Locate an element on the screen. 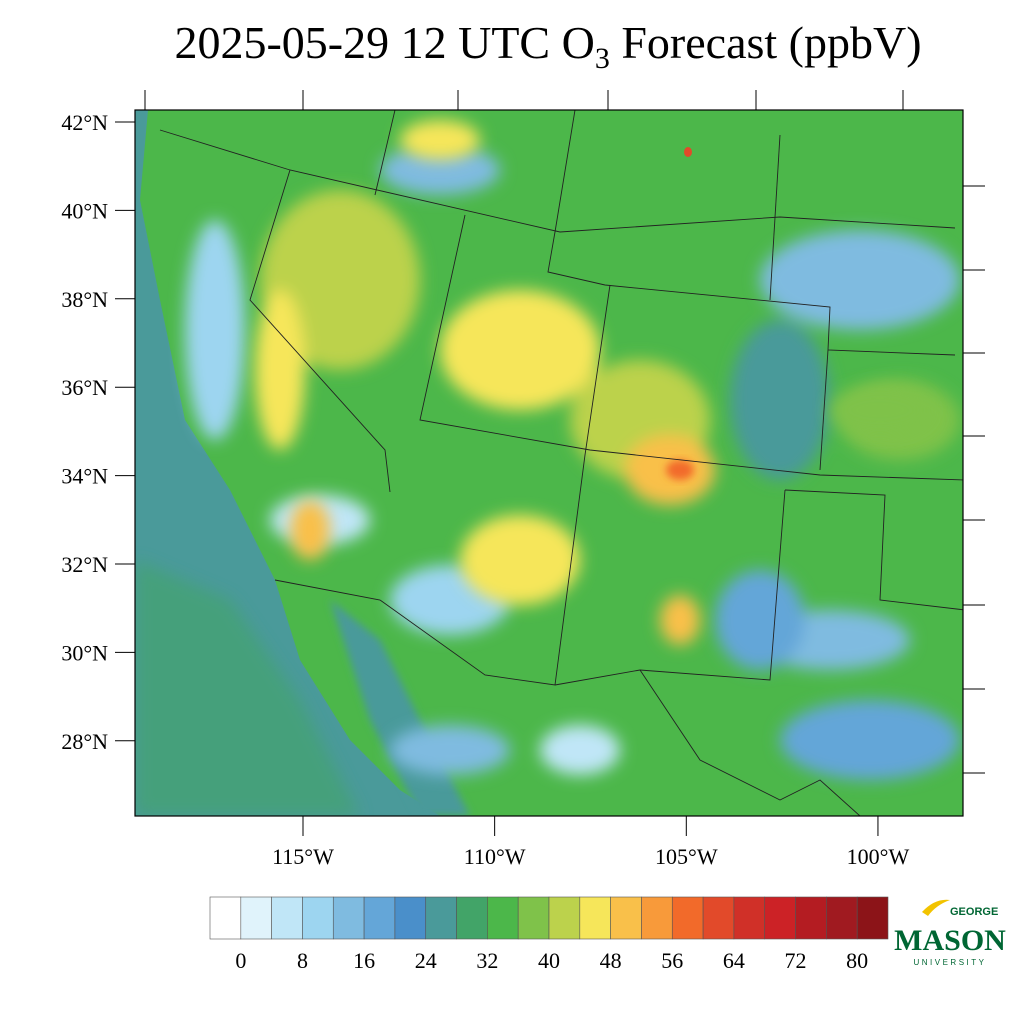 The image size is (1024, 1029). lat-label: 32°N is located at coordinates (84, 564).